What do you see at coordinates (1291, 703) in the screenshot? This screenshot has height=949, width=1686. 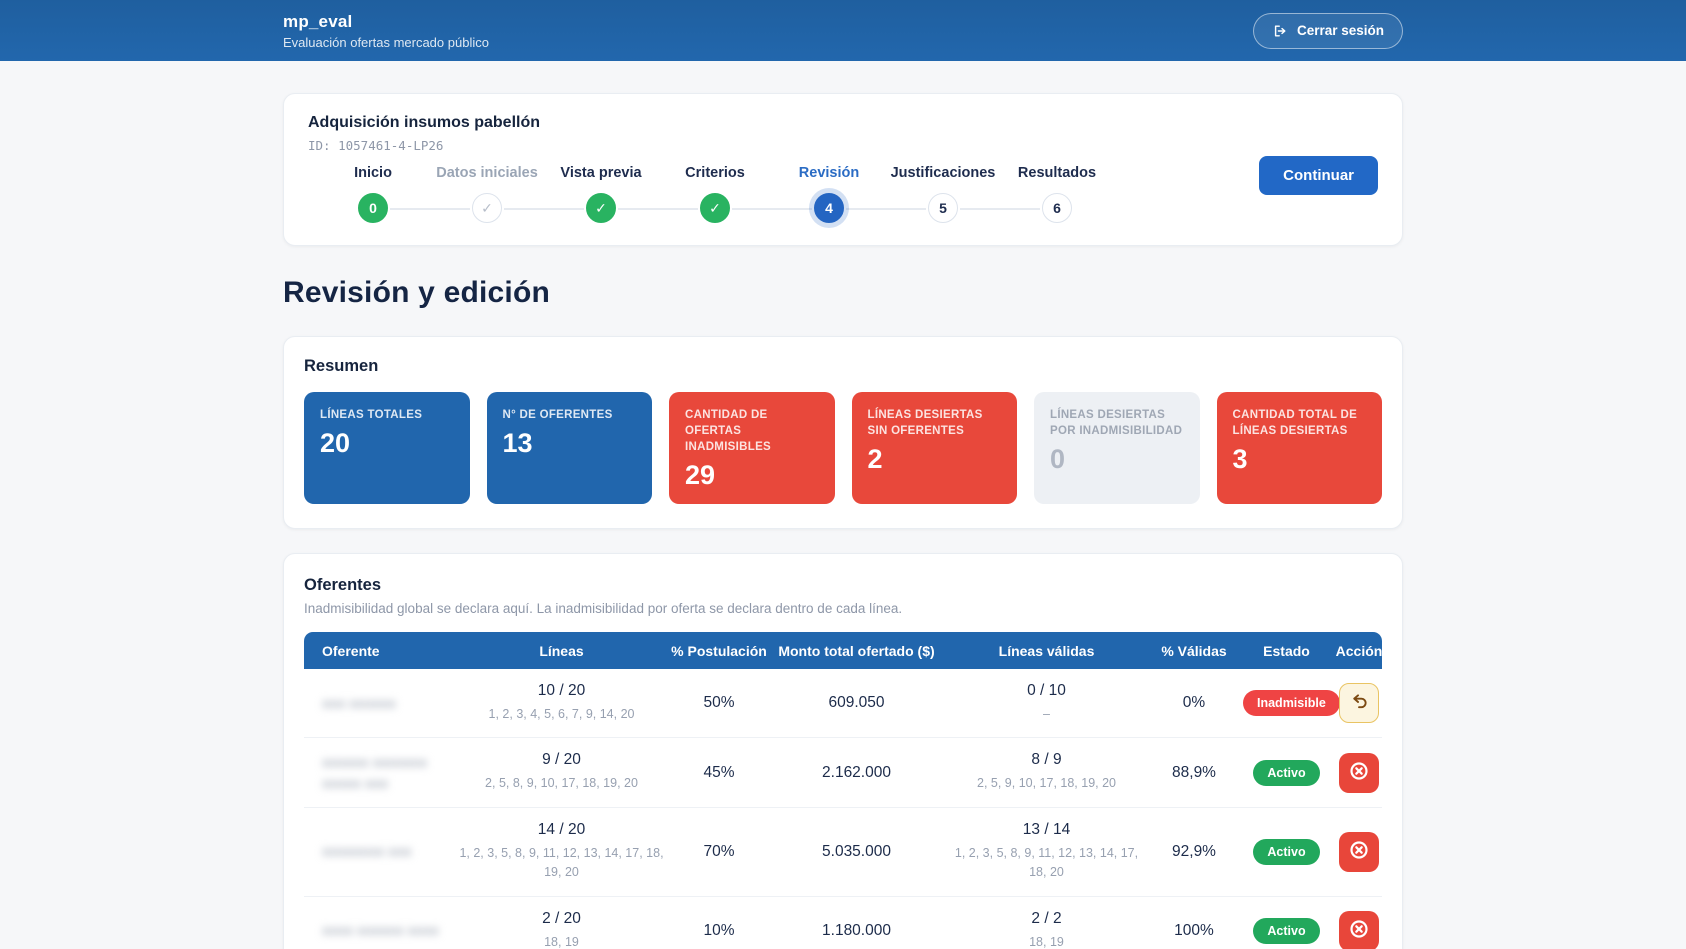 I see `status-badge: Inadmisible` at bounding box center [1291, 703].